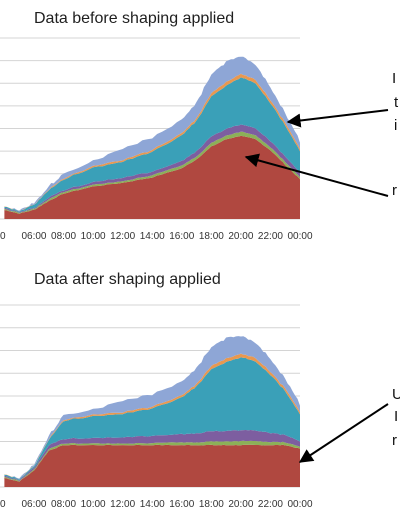 This screenshot has width=400, height=516. Describe the element at coordinates (396, 102) in the screenshot. I see `annotation-letter: t` at that location.